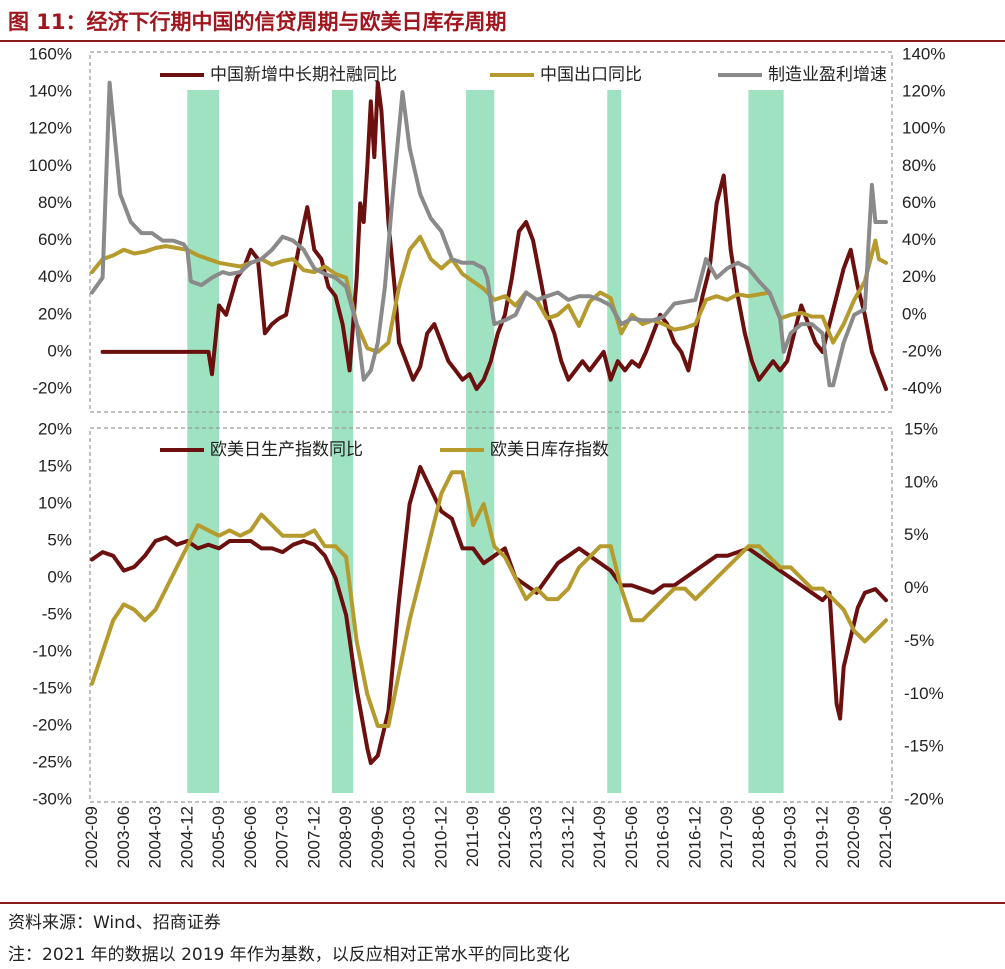 The width and height of the screenshot is (1005, 969). Describe the element at coordinates (313, 837) in the screenshot. I see `x-tick-7: 2007-12` at that location.